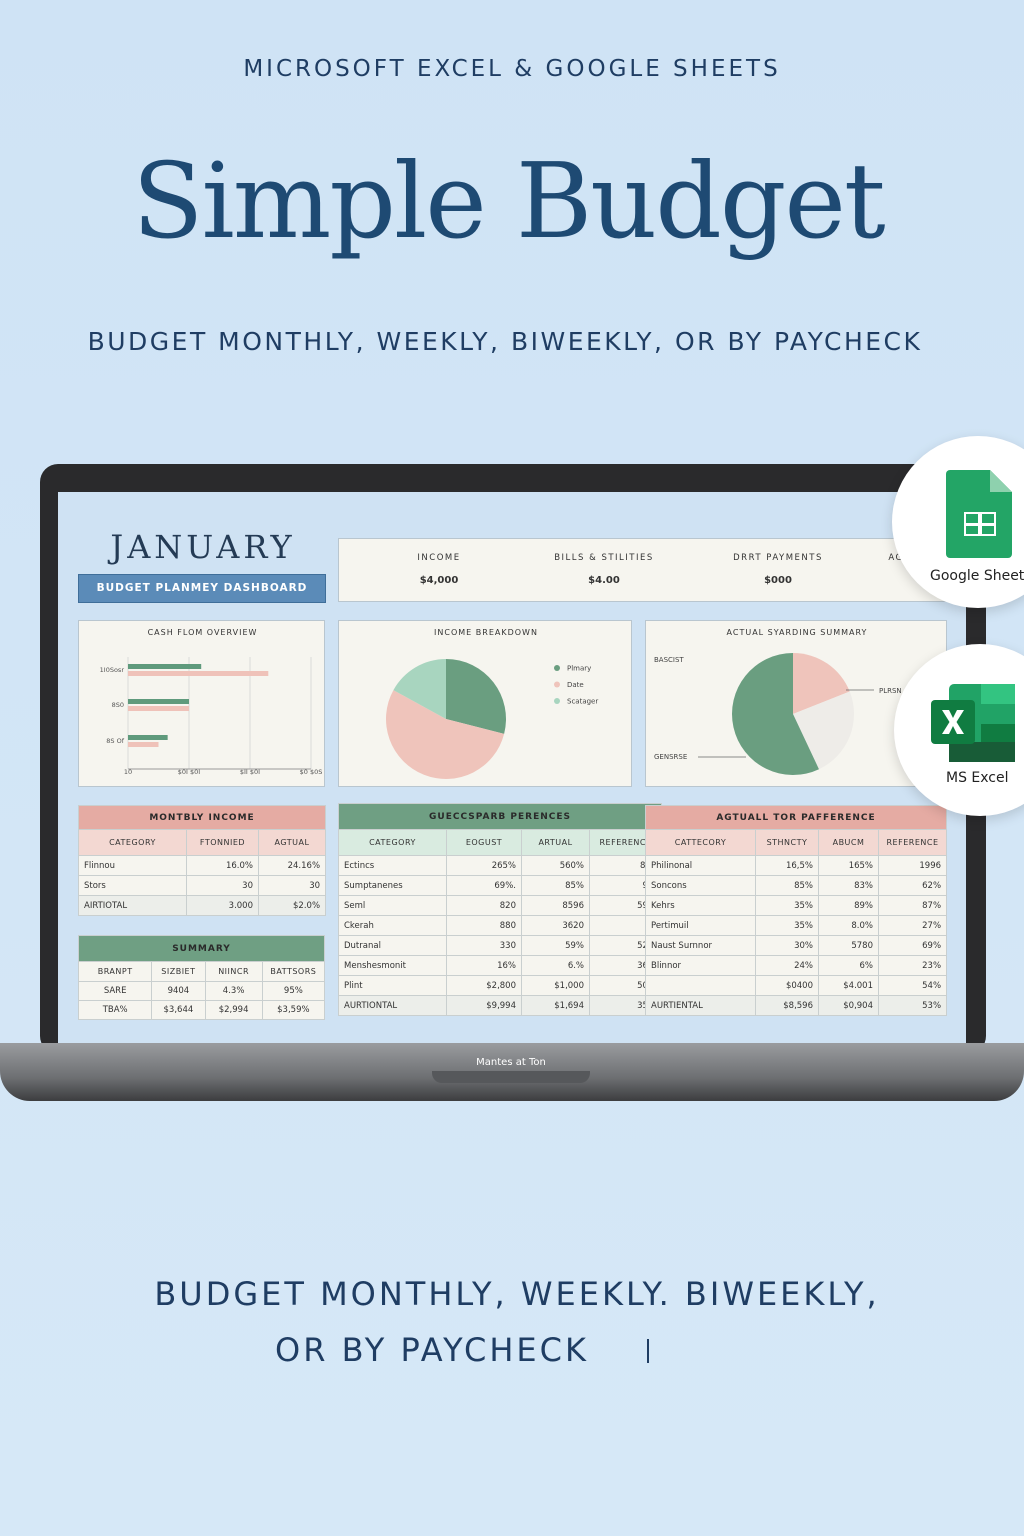 The width and height of the screenshot is (1024, 1536). I want to click on table-cell: $1,000, so click(555, 985).